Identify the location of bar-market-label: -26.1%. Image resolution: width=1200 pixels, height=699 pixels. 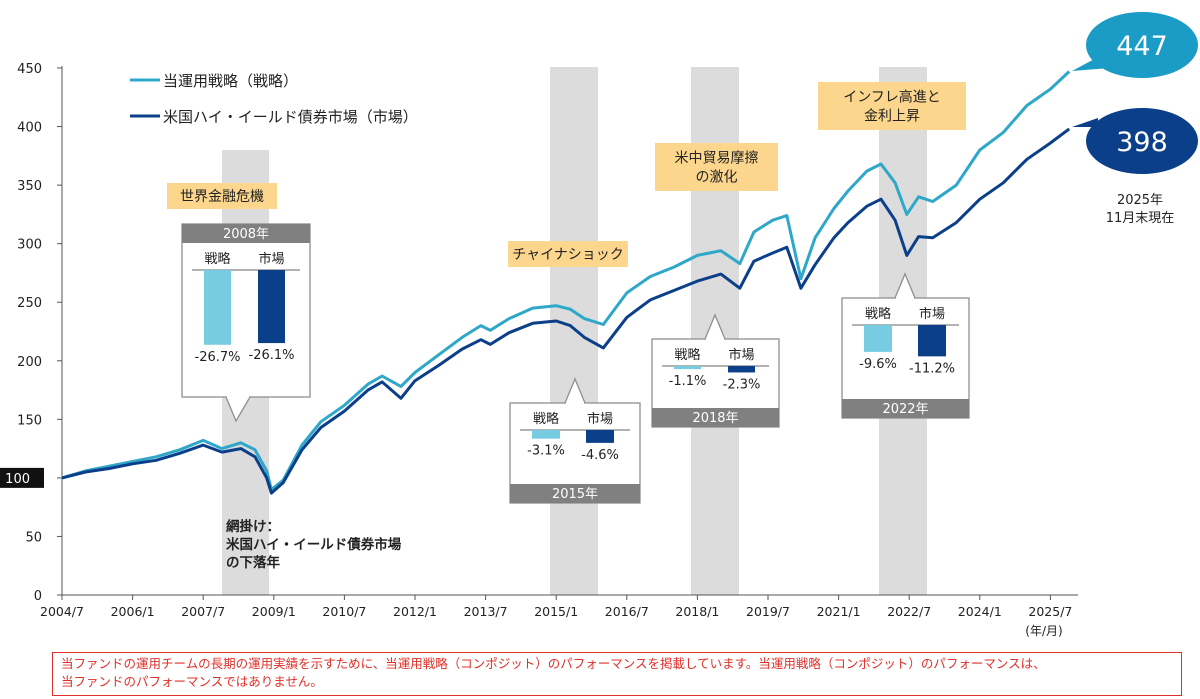
(272, 355).